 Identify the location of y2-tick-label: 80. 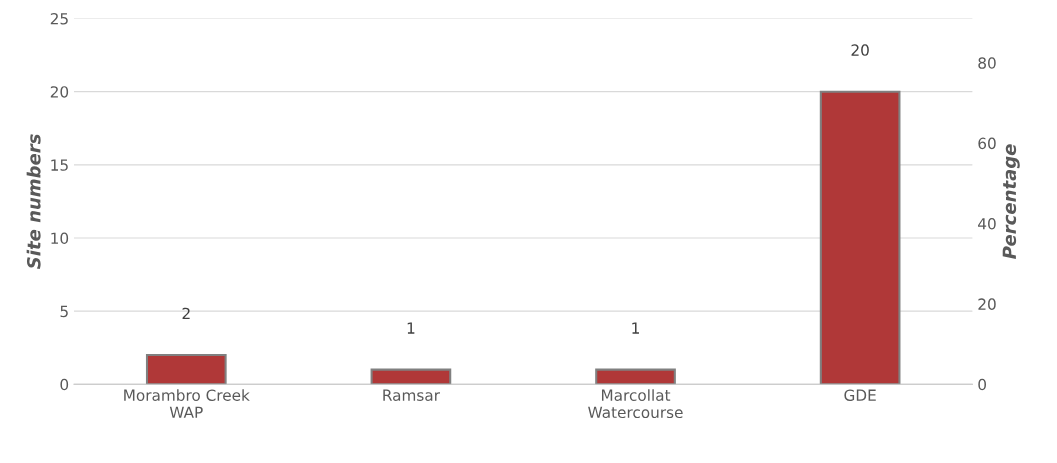
(987, 63).